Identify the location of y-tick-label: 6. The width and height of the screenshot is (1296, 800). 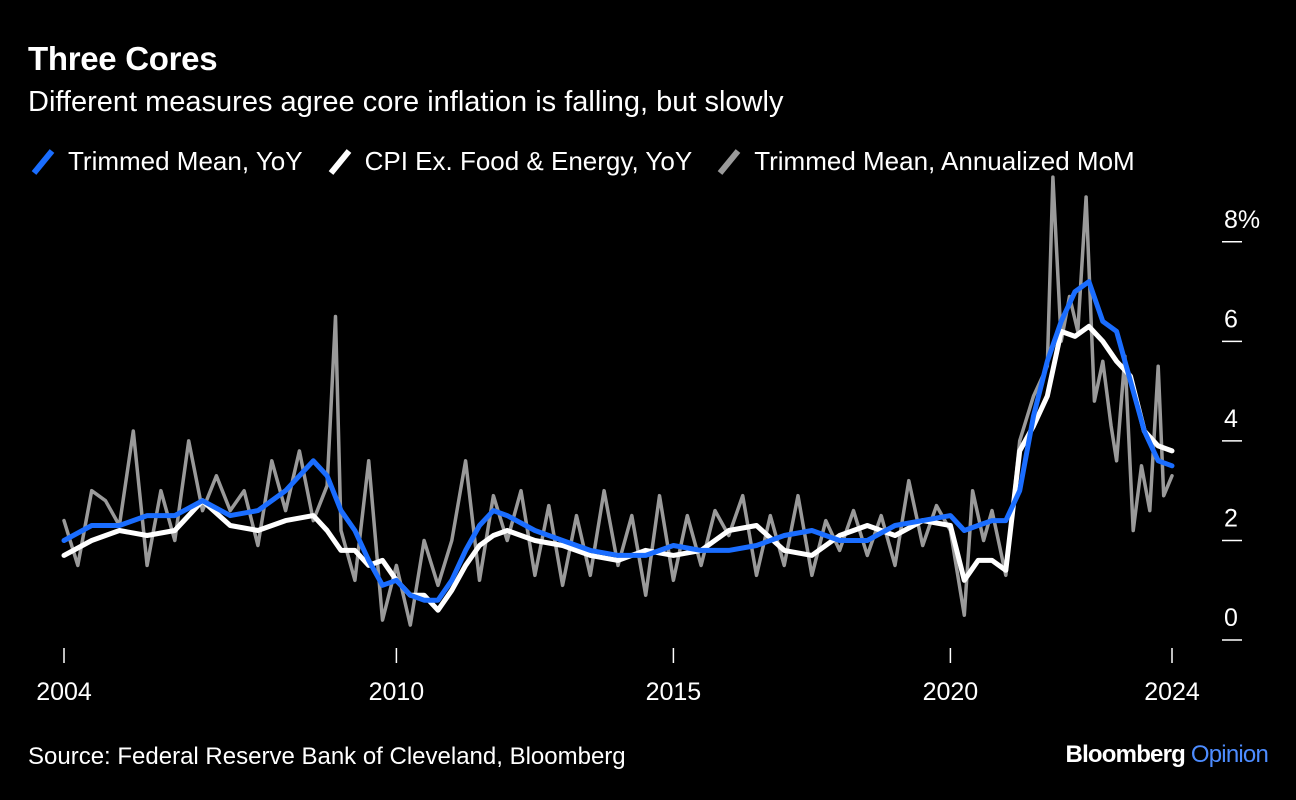
(1231, 319).